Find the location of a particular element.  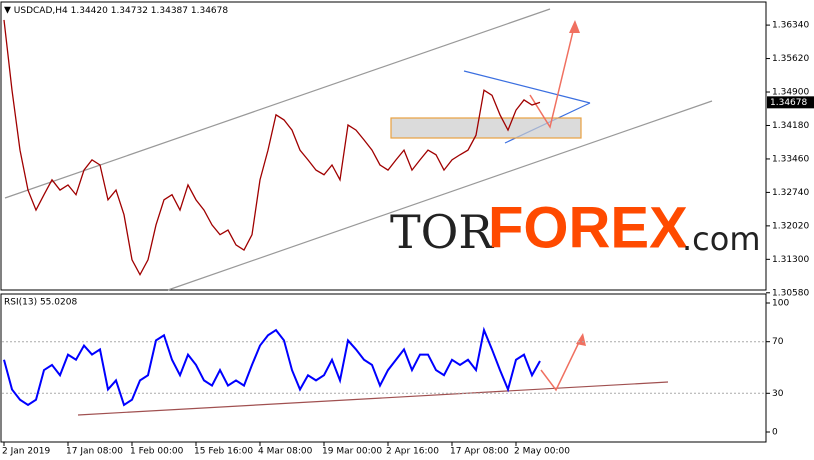

arrow-head is located at coordinates (574, 26).